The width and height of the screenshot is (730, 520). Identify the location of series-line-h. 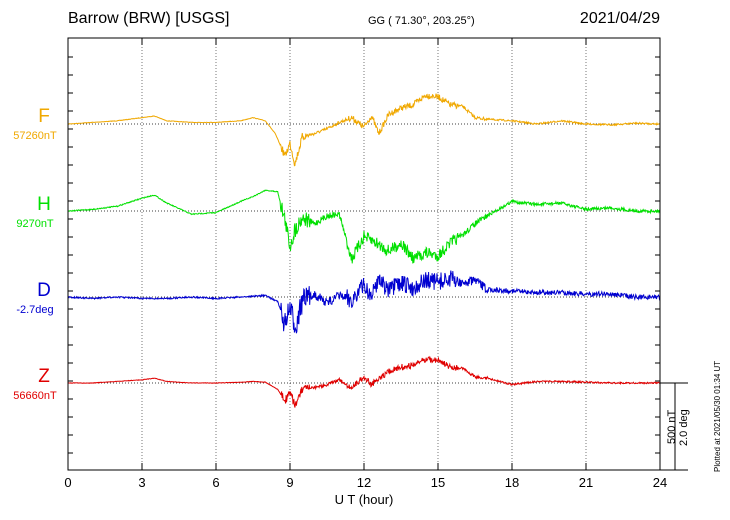
(364, 226).